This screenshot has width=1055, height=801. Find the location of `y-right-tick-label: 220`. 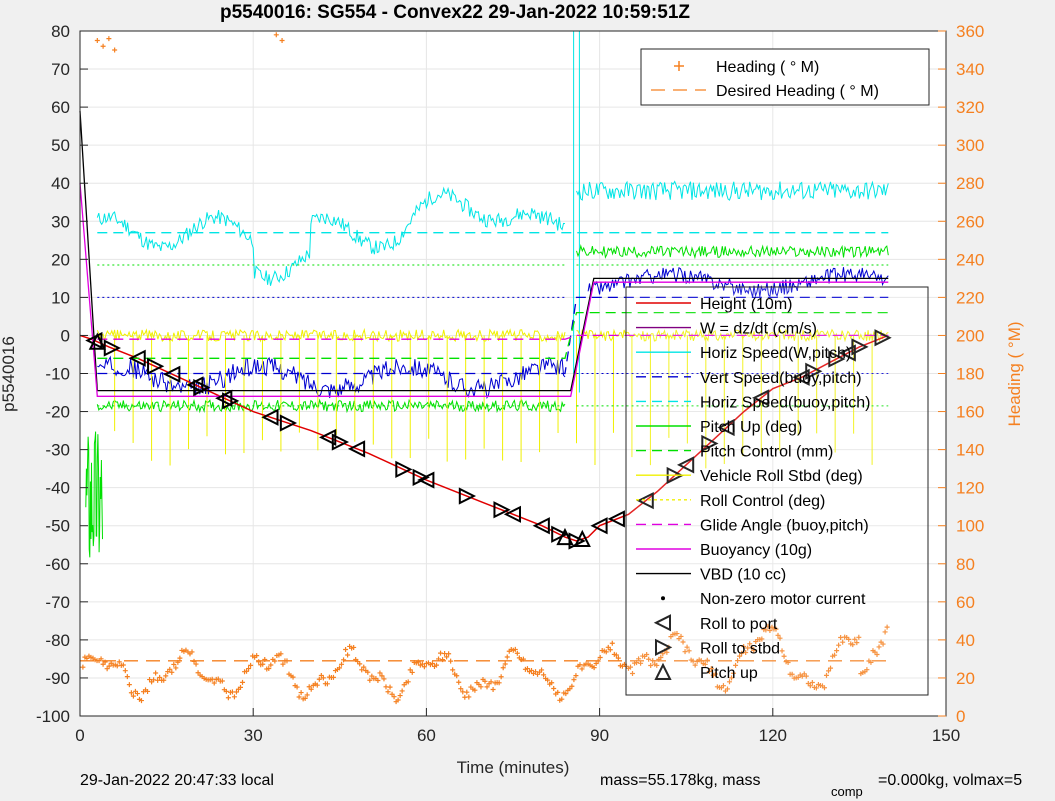

y-right-tick-label: 220 is located at coordinates (970, 297).